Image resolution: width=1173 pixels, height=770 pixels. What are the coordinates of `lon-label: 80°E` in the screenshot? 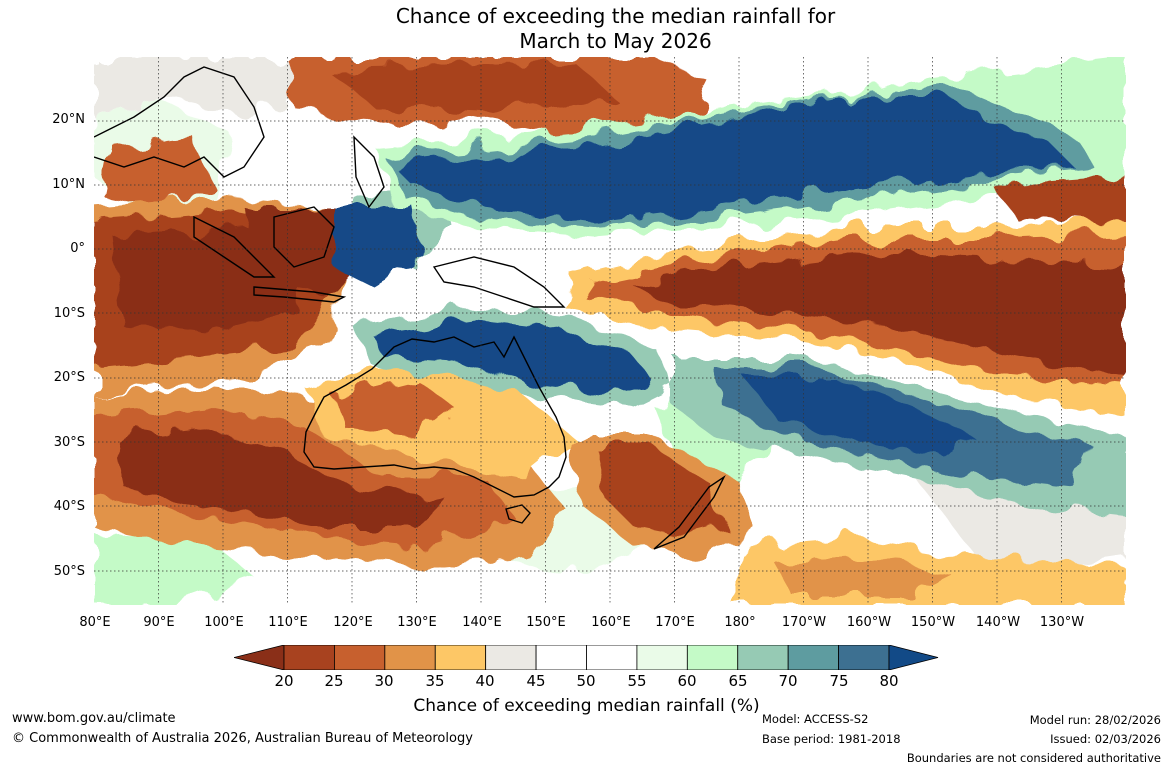 It's located at (95, 622).